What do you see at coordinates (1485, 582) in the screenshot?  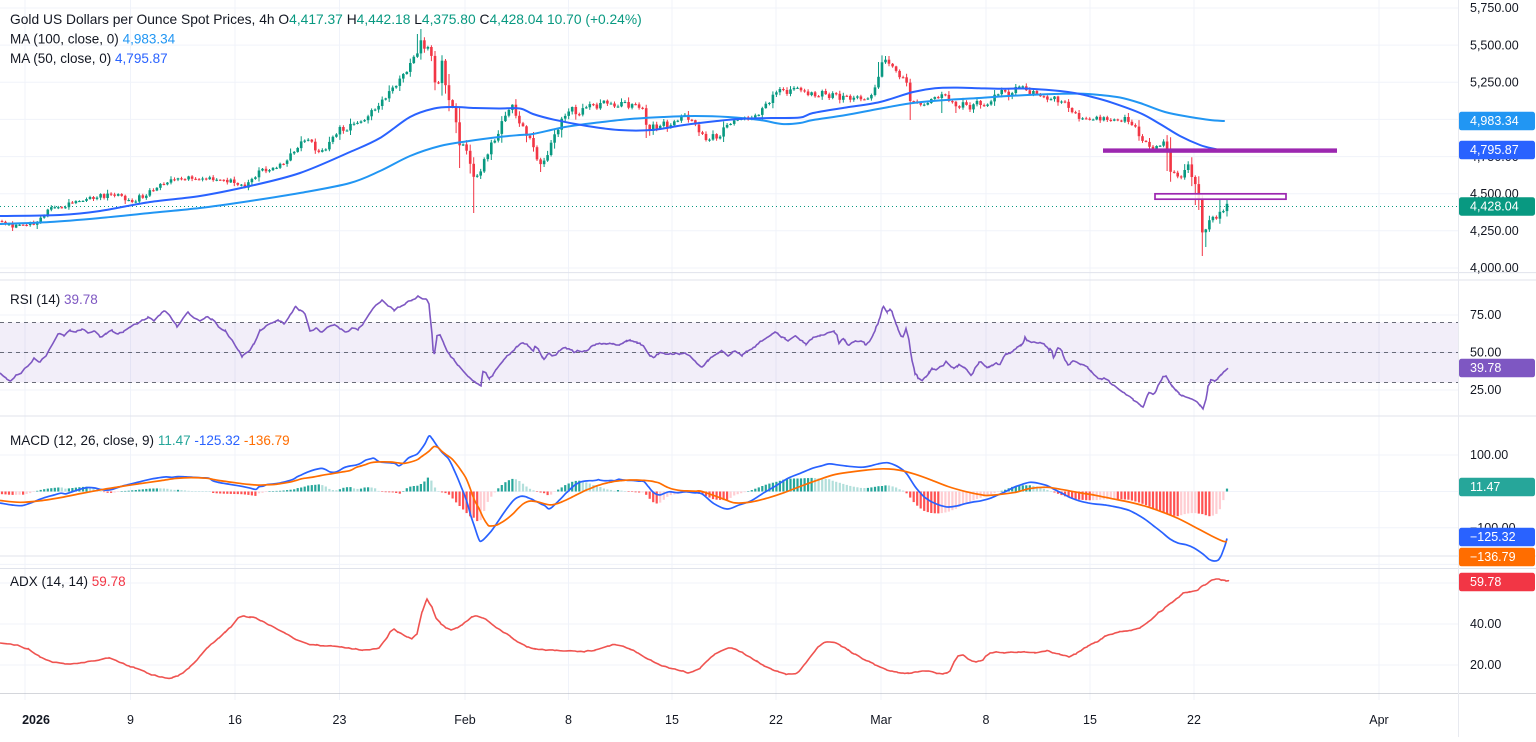 I see `svg-text: 59.78` at bounding box center [1485, 582].